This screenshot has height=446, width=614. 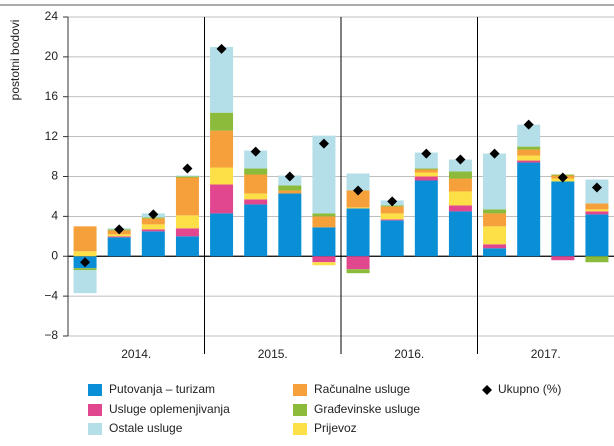 What do you see at coordinates (487, 390) in the screenshot?
I see `legend-marker` at bounding box center [487, 390].